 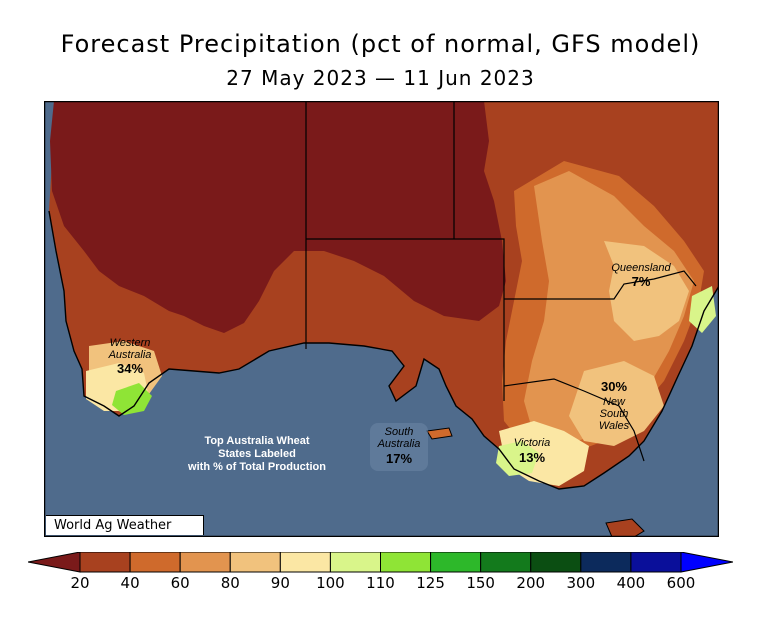 What do you see at coordinates (532, 443) in the screenshot?
I see `vic-name: Victoria` at bounding box center [532, 443].